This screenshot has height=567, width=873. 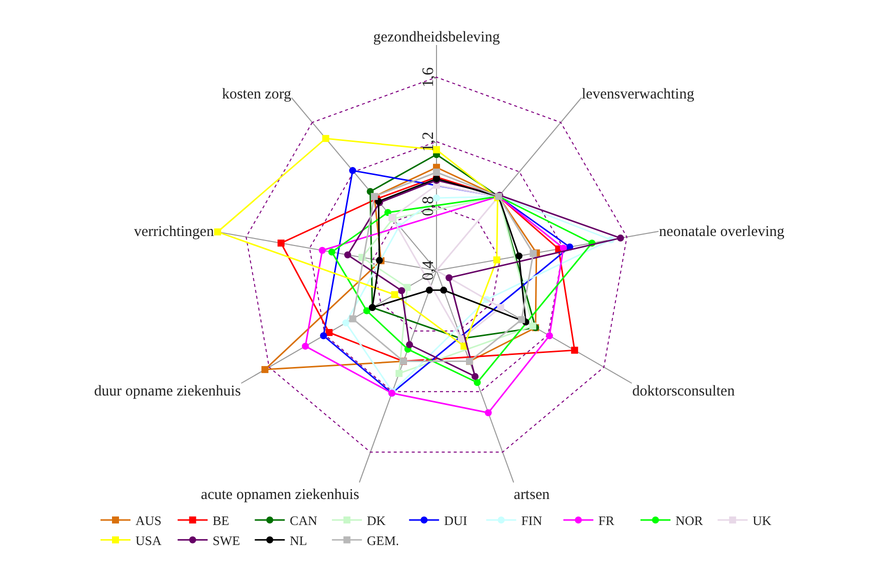 What do you see at coordinates (174, 232) in the screenshot?
I see `spoke-label: verrichtingen` at bounding box center [174, 232].